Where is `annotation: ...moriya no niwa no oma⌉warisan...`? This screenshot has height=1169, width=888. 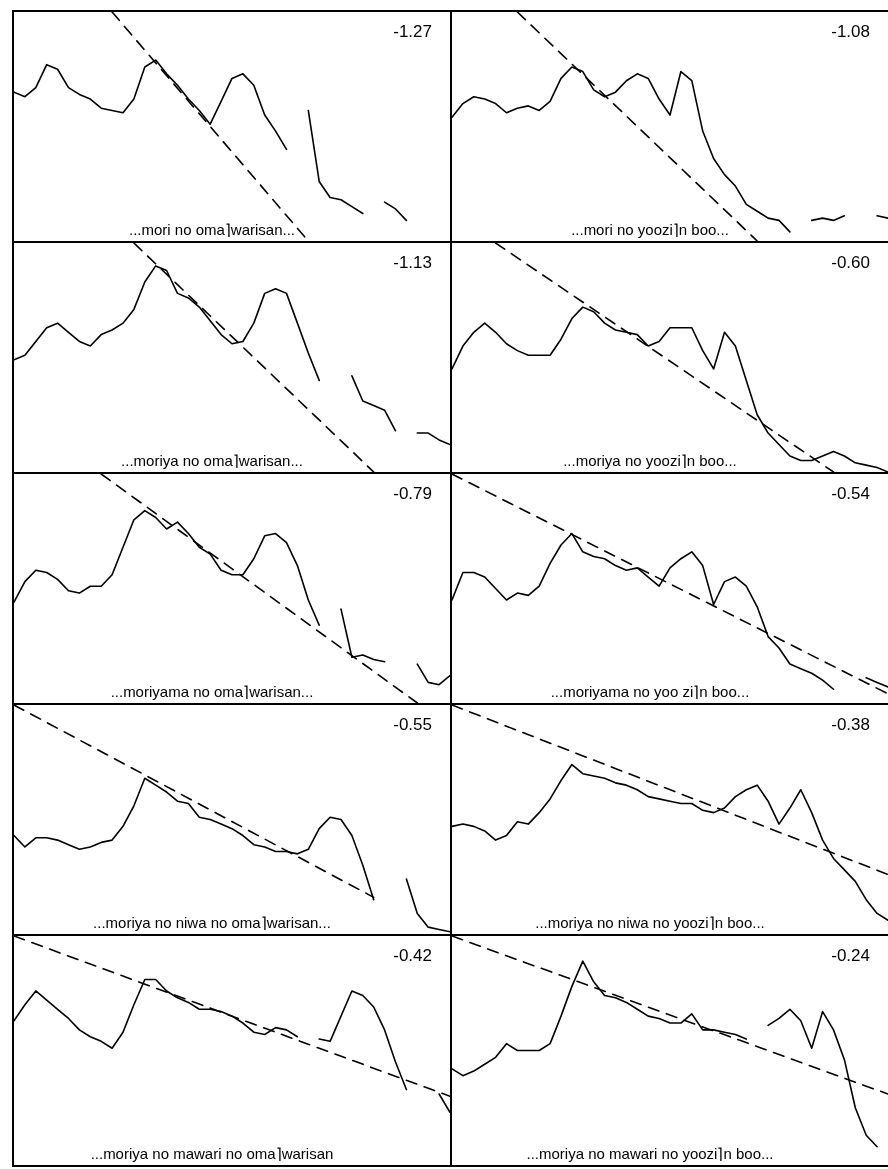
annotation: ...moriya no niwa no oma⌉warisan... is located at coordinates (212, 922).